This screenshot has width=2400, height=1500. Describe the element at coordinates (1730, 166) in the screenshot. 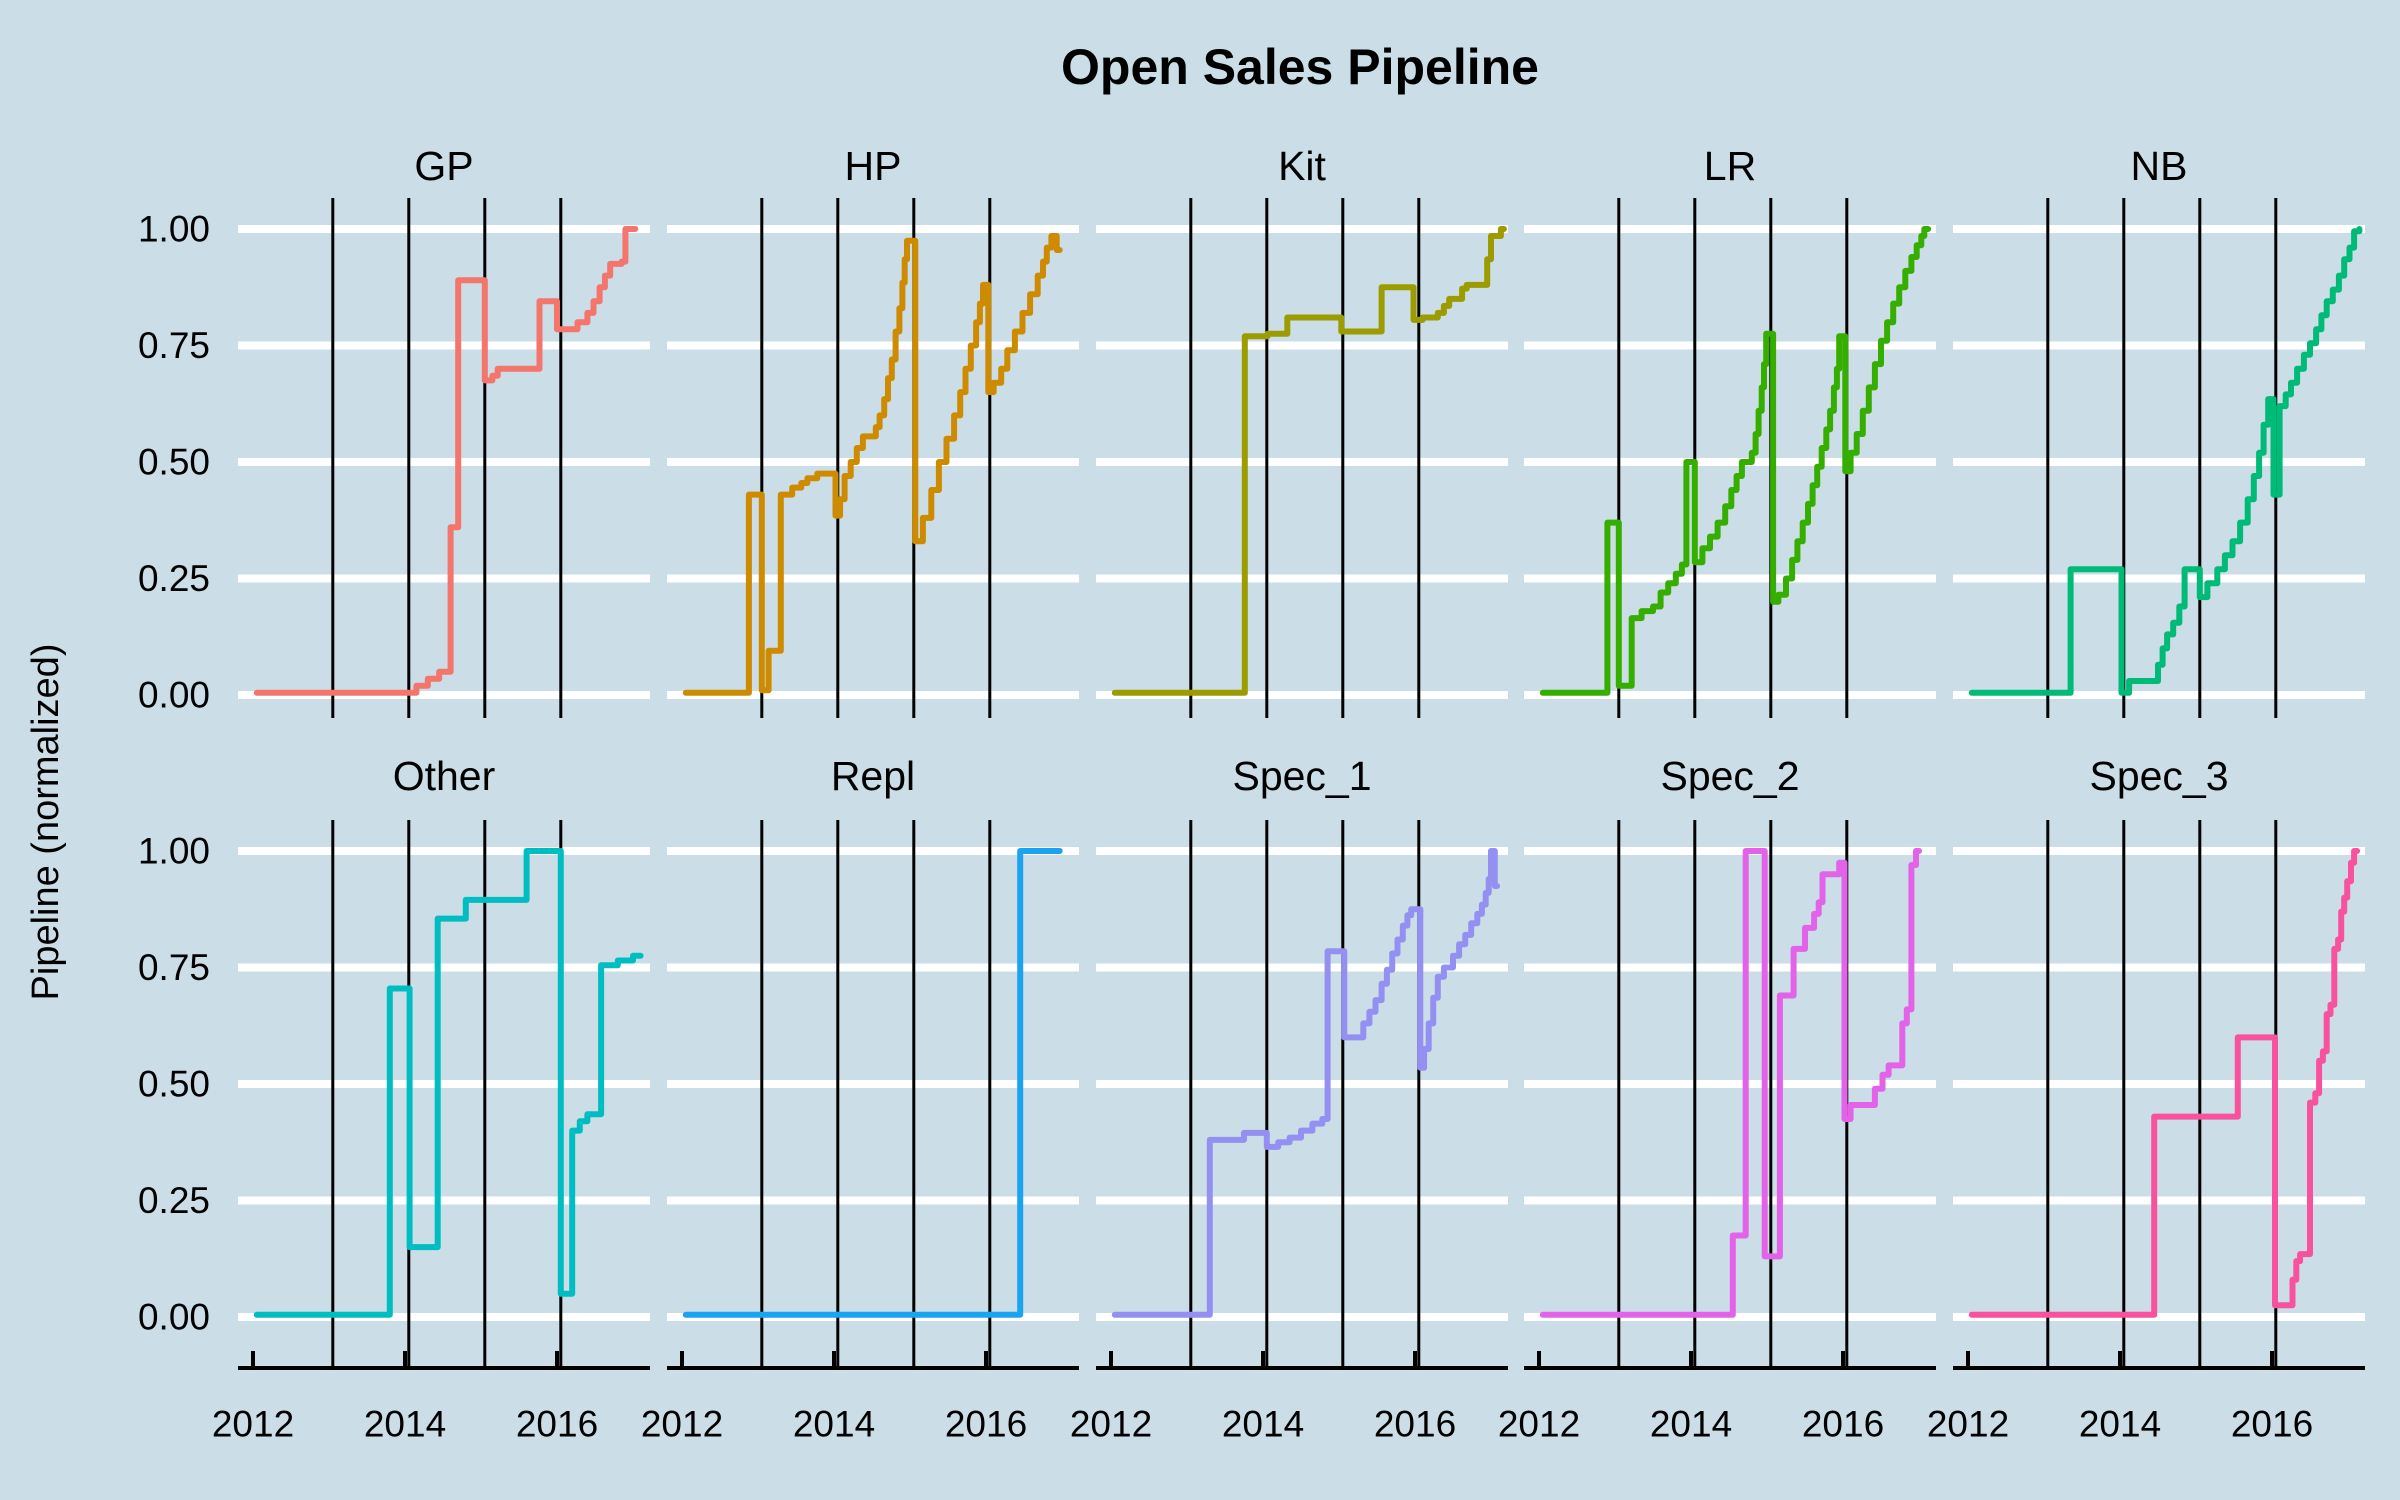

I see `facet-title-LR: LR` at that location.